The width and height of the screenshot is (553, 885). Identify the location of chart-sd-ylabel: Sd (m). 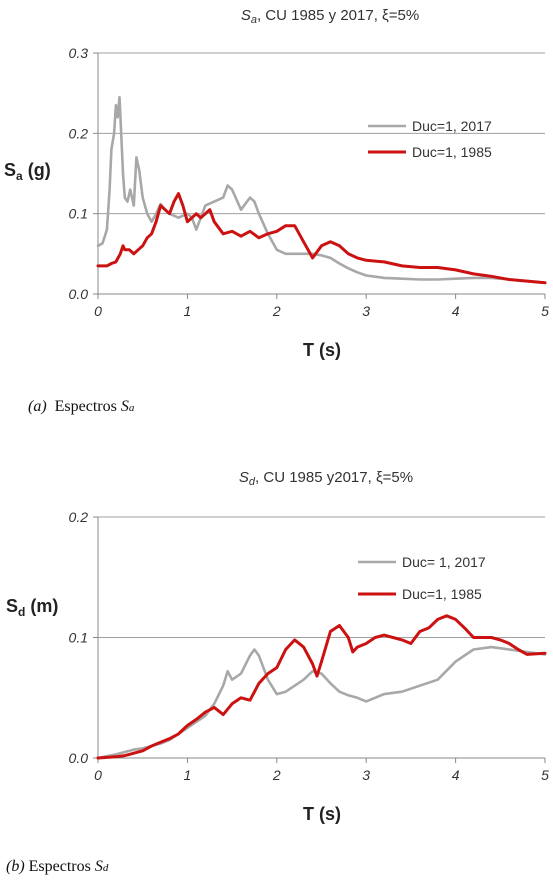
(32, 607).